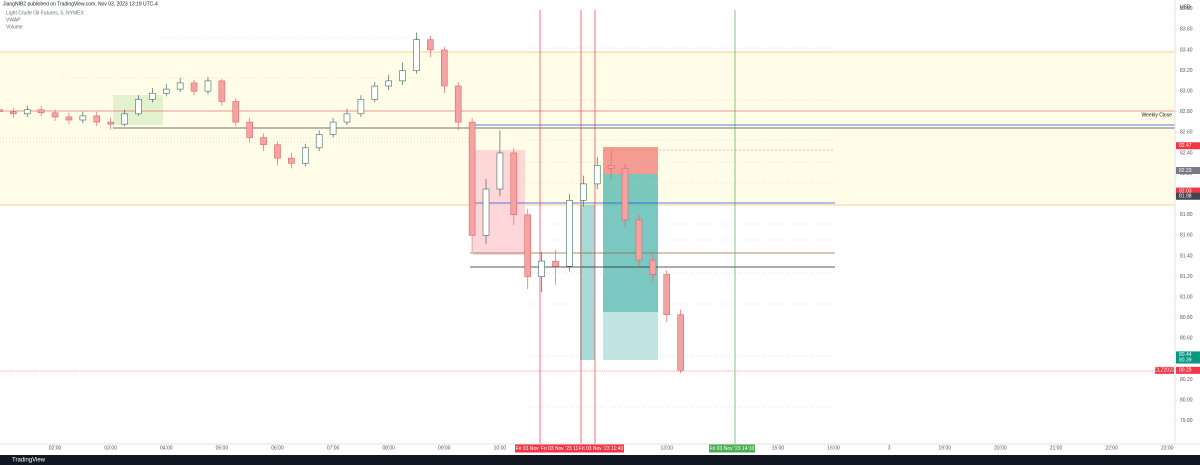  I want to click on y-tick-label: 81.40, so click(1186, 256).